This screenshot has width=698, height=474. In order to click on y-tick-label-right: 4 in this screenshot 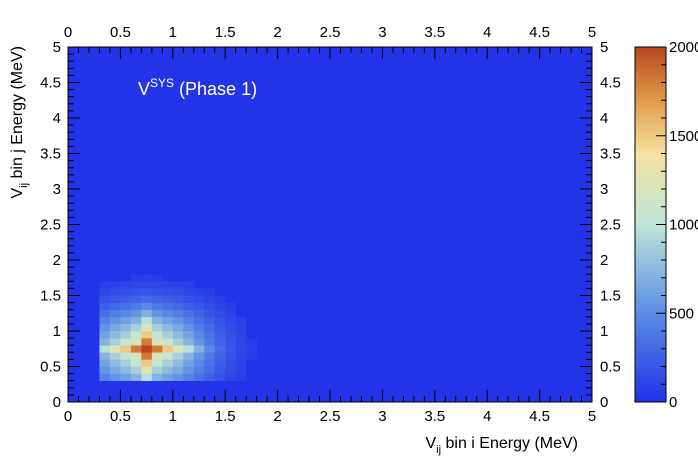, I will do `click(604, 118)`.